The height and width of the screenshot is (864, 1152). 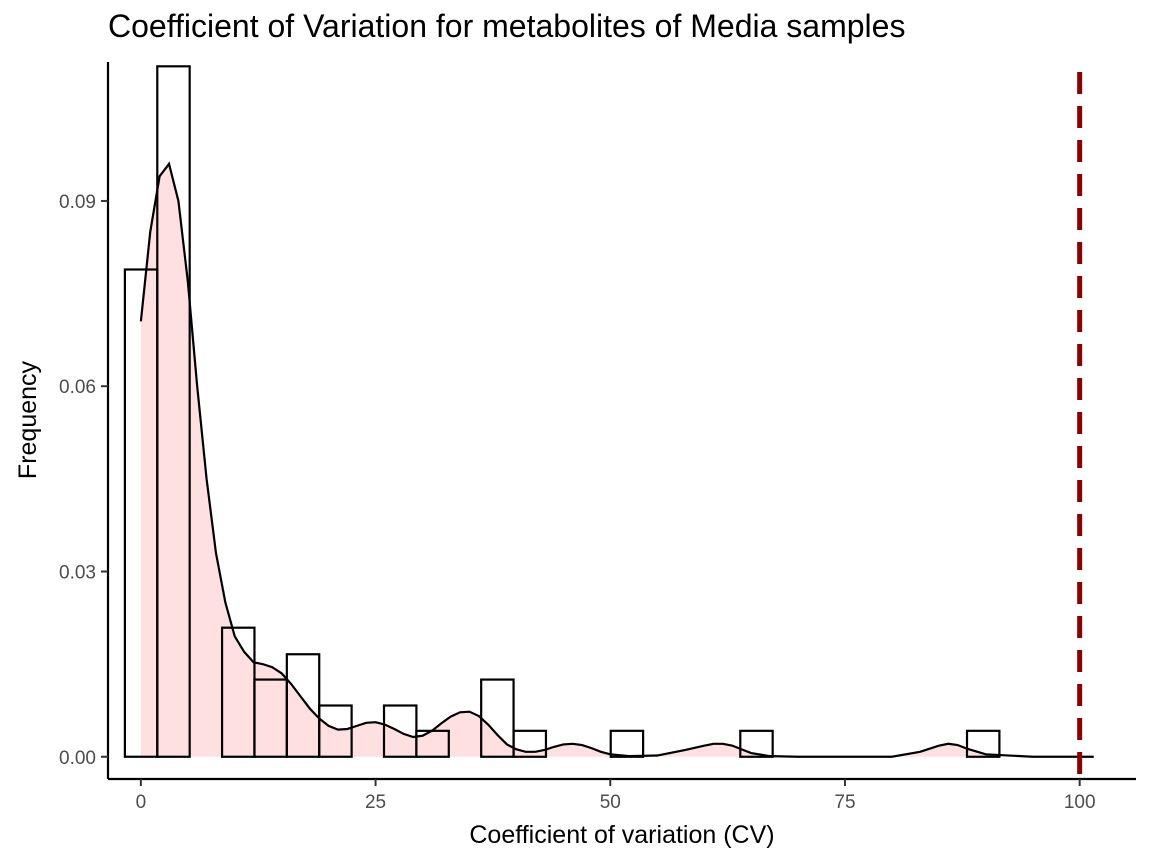 What do you see at coordinates (844, 802) in the screenshot?
I see `x-tick-label: 75` at bounding box center [844, 802].